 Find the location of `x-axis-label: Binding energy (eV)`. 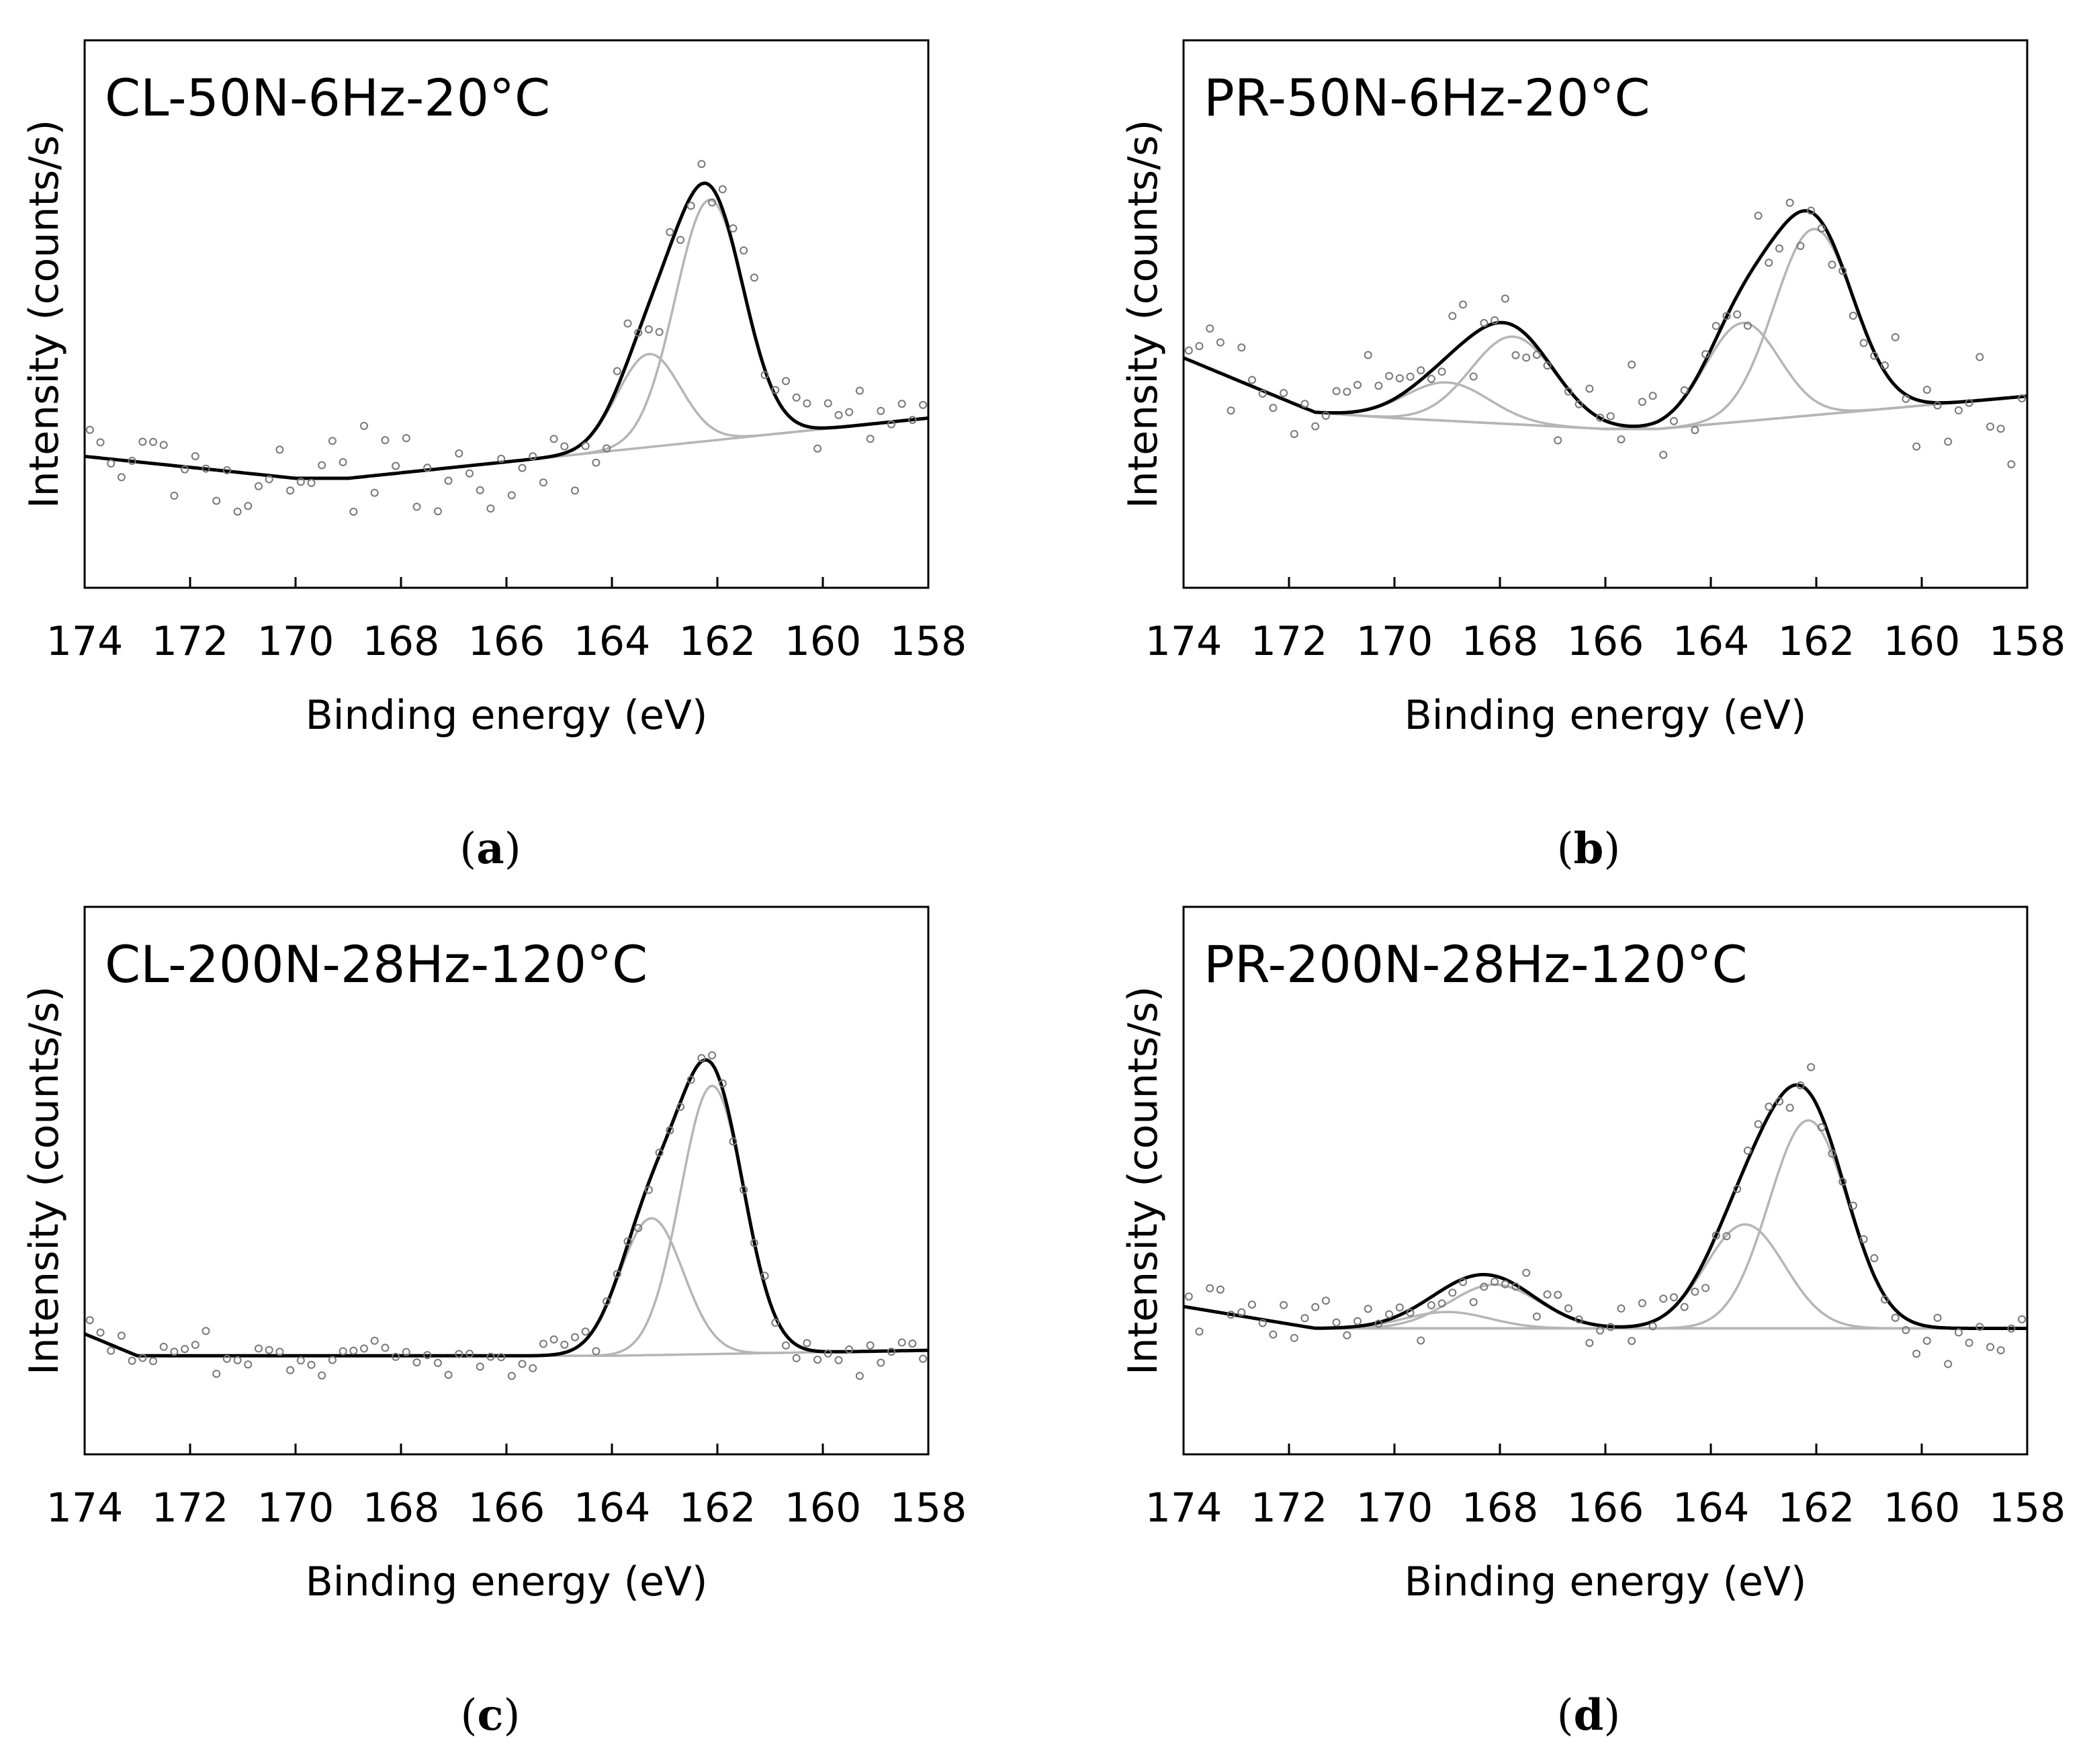

x-axis-label: Binding energy (eV) is located at coordinates (1606, 715).